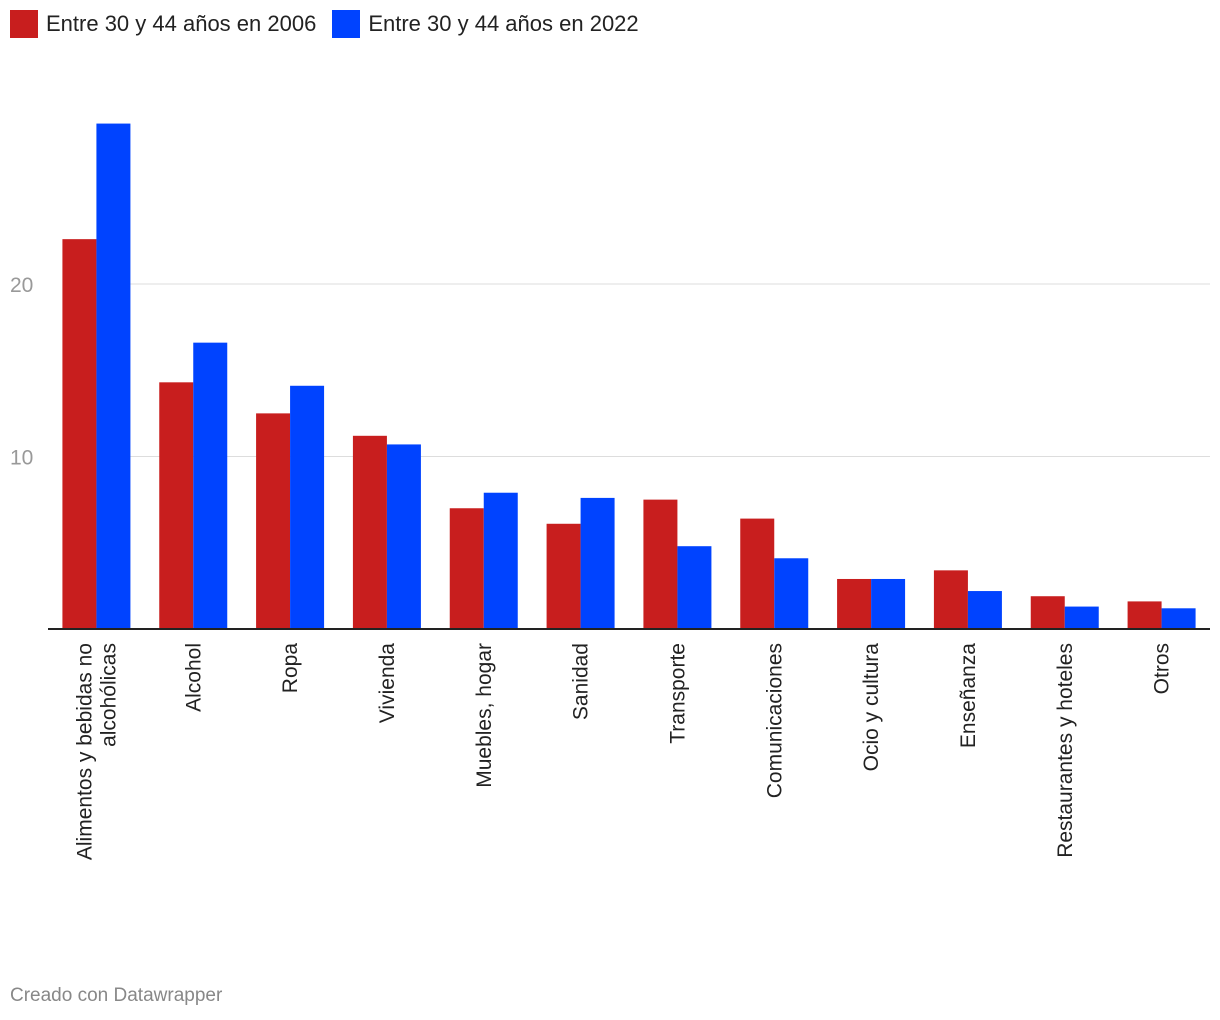 This screenshot has width=1220, height=1020. What do you see at coordinates (290, 668) in the screenshot?
I see `x-tick-label-2: Ropa` at bounding box center [290, 668].